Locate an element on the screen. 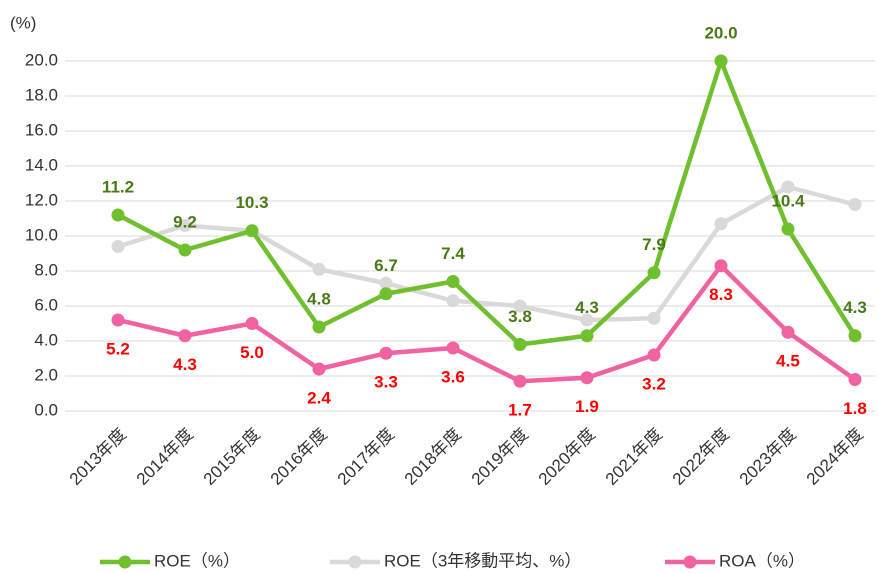 The width and height of the screenshot is (879, 573). data-label: 3.2 is located at coordinates (654, 383).